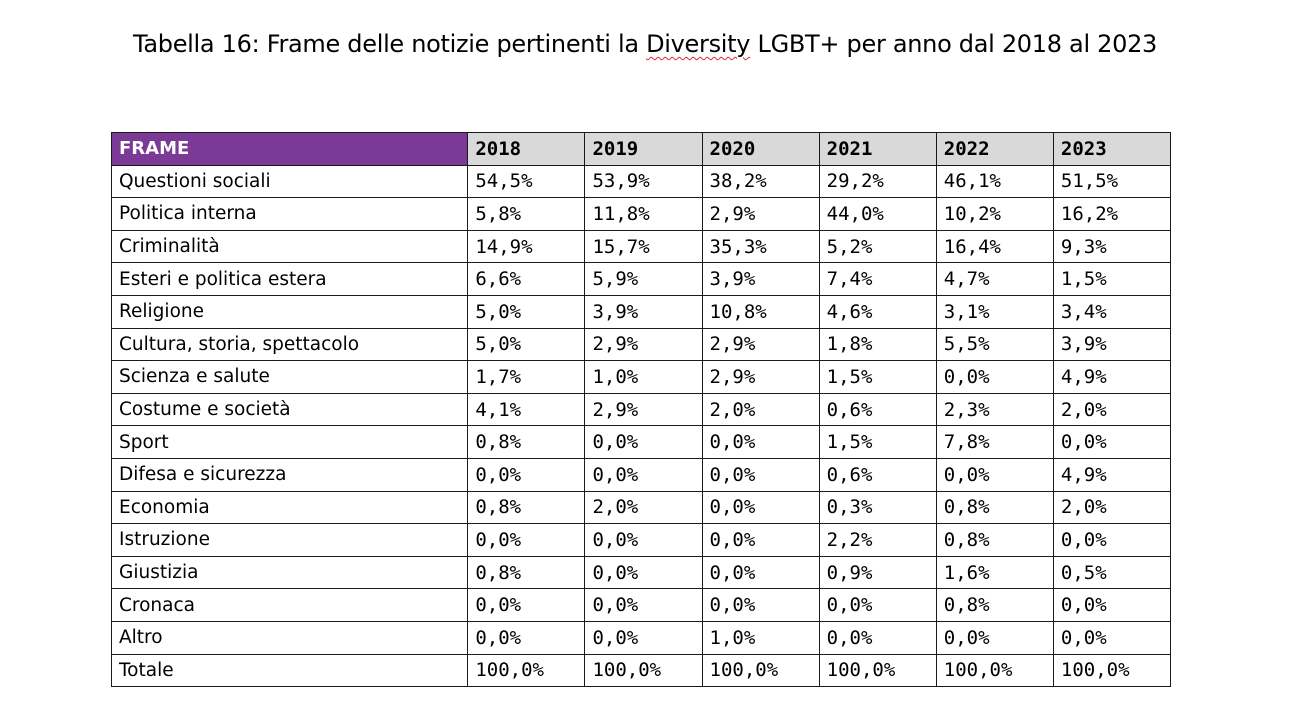 This screenshot has width=1310, height=720. I want to click on value-cell: 9,3%, so click(1112, 246).